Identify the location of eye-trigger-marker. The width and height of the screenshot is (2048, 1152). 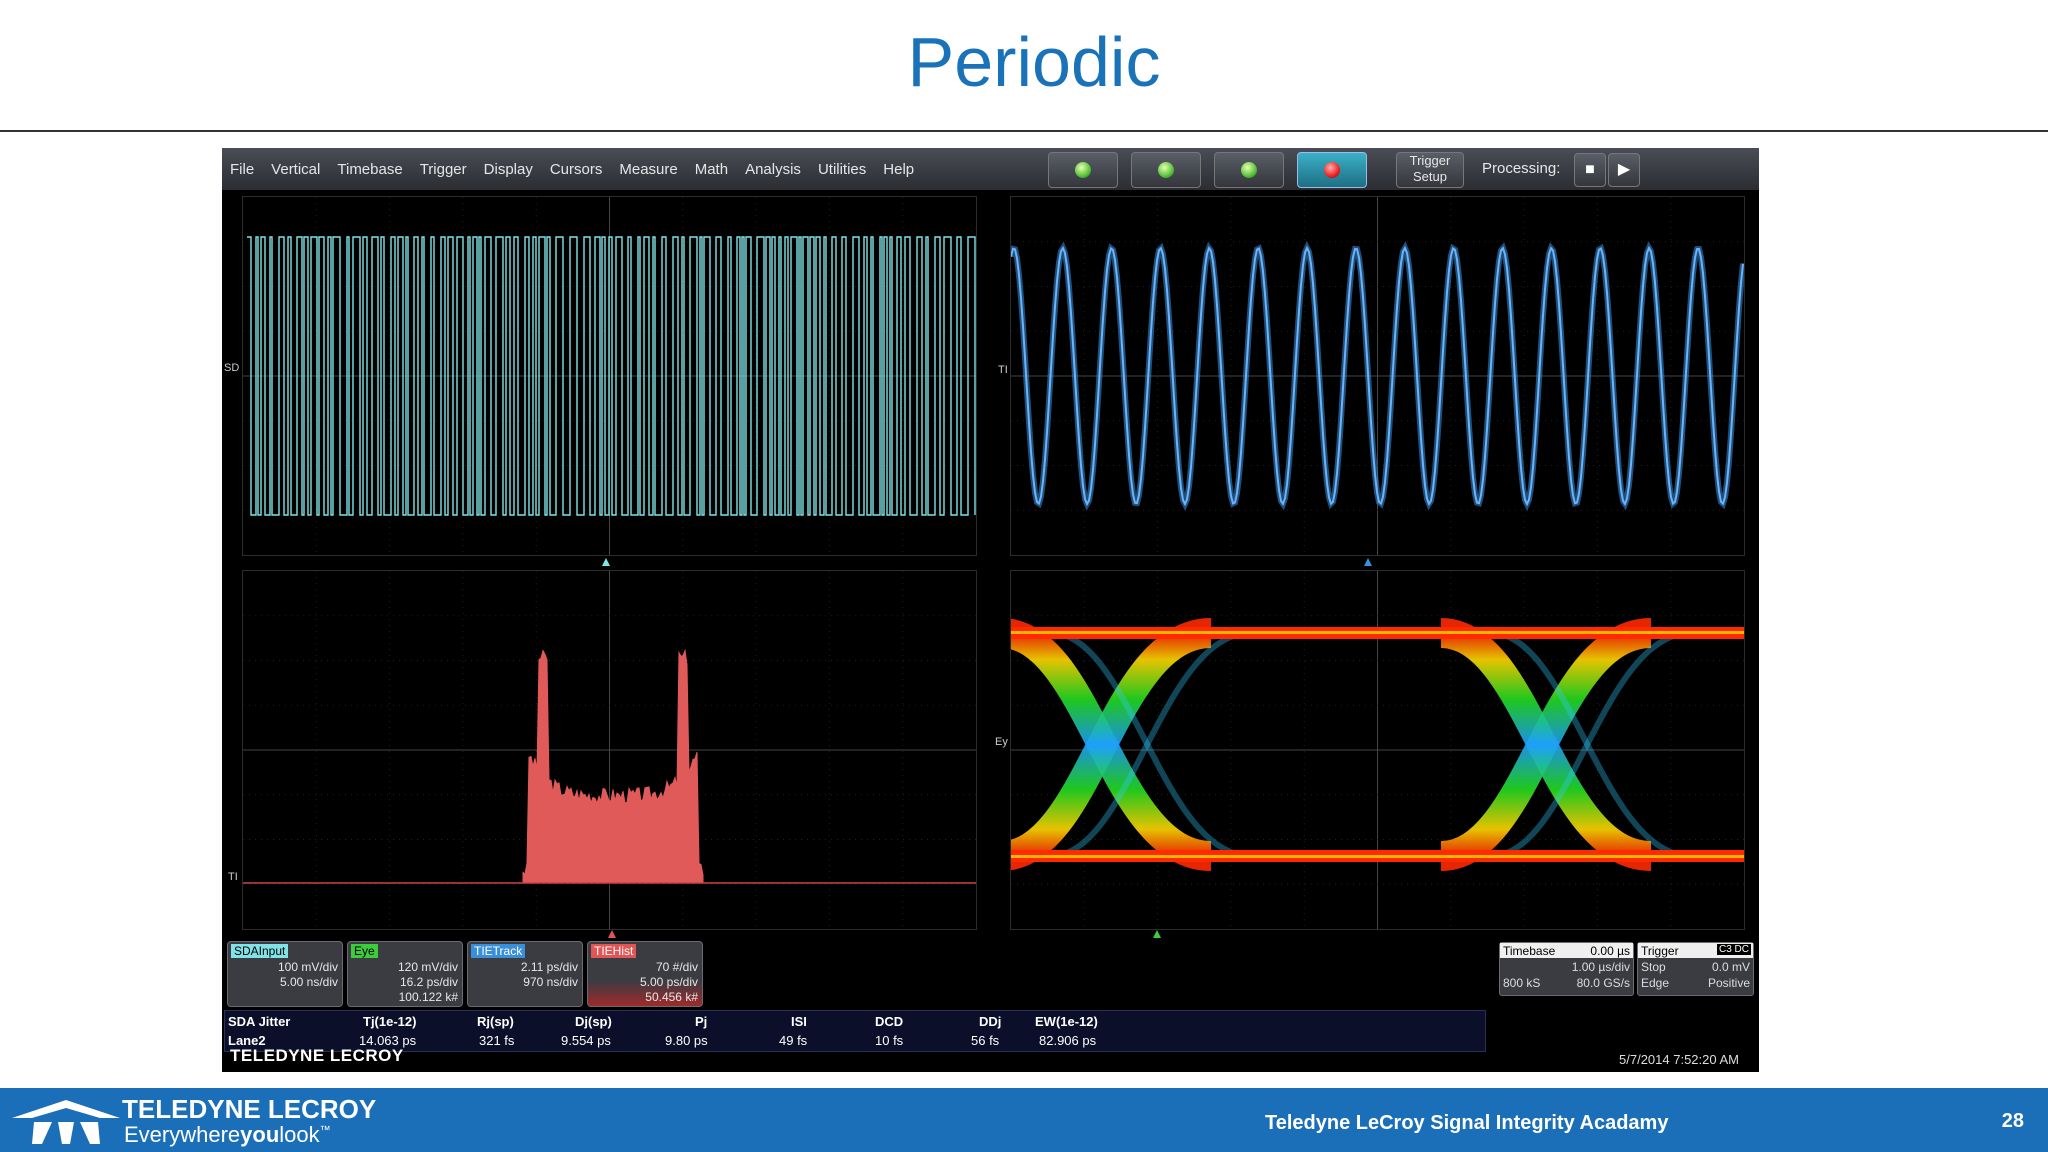
(1157, 934).